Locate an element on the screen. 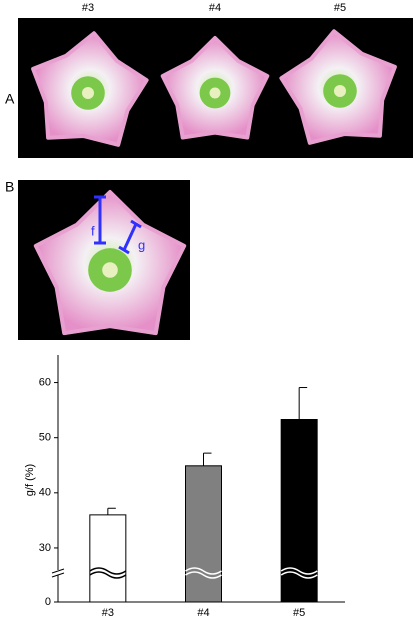 The height and width of the screenshot is (621, 415). x-tick-label: #4 is located at coordinates (203, 613).